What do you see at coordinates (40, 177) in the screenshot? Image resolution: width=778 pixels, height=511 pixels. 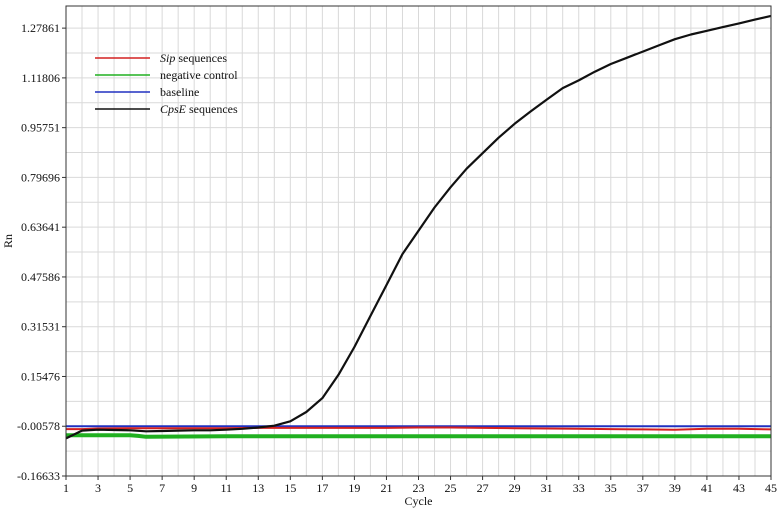 I see `y-tick-label: 0.79696` at bounding box center [40, 177].